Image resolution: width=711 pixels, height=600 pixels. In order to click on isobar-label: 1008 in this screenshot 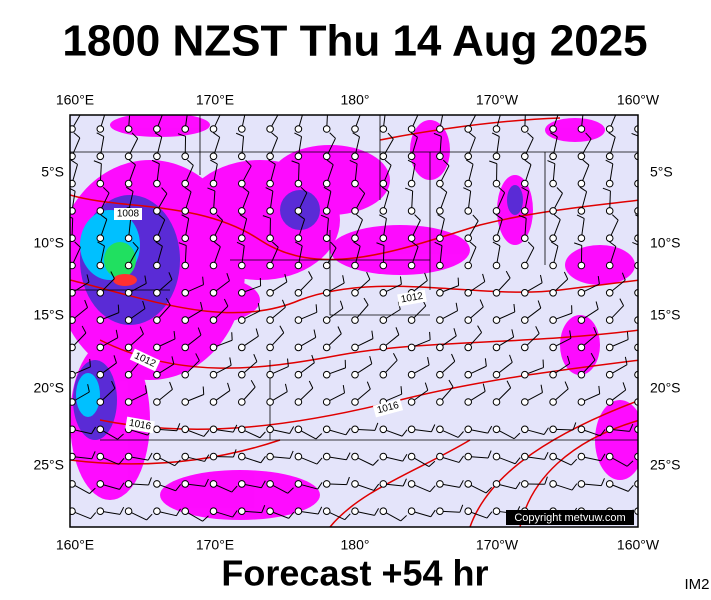, I will do `click(128, 214)`.